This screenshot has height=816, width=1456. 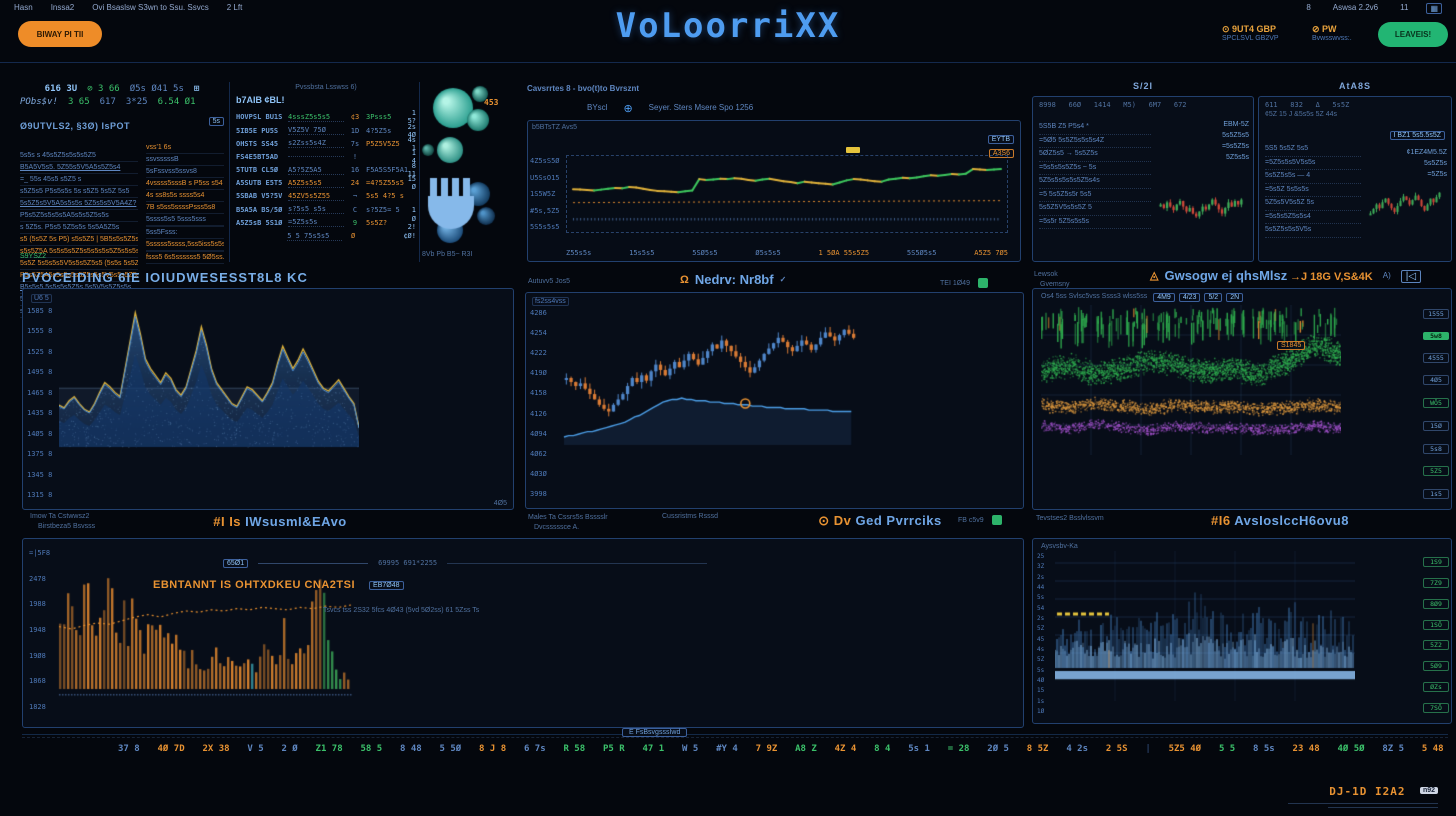 What do you see at coordinates (1313, 217) in the screenshot?
I see `orderbook-row: =5s5s5Z5s5s4` at bounding box center [1313, 217].